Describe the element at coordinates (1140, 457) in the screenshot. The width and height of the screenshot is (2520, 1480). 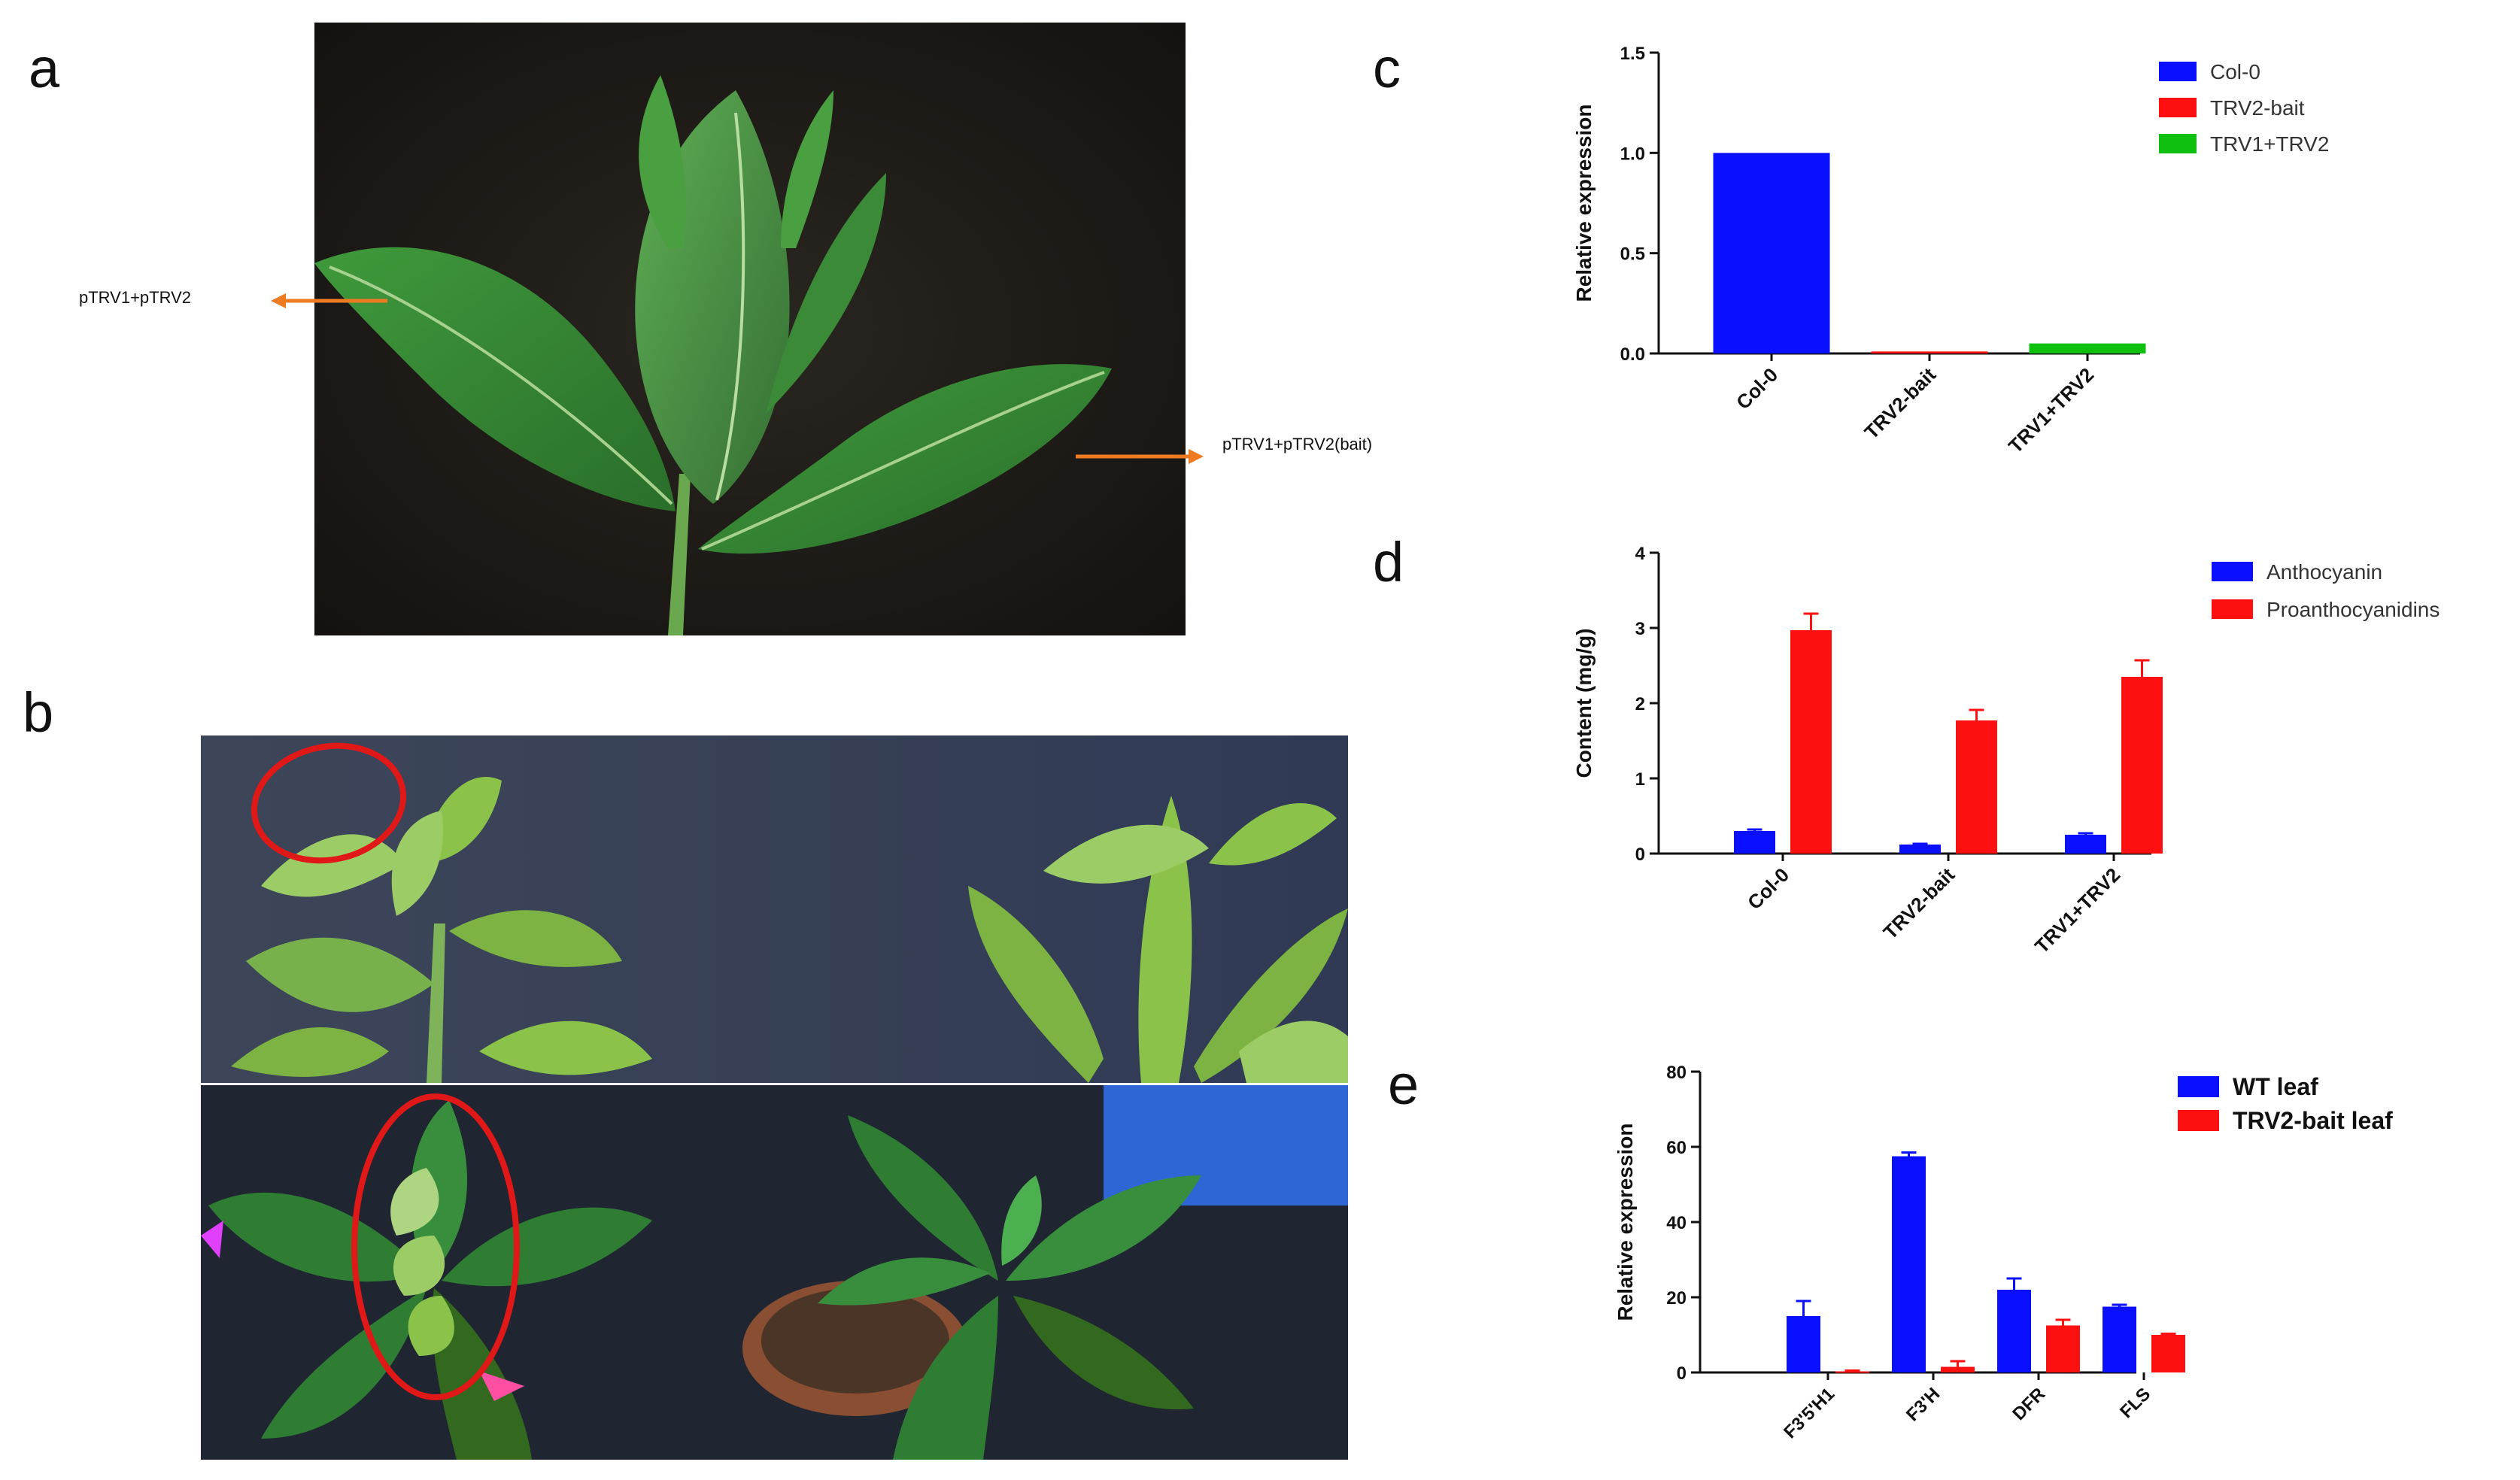
I see `arrow-right` at that location.